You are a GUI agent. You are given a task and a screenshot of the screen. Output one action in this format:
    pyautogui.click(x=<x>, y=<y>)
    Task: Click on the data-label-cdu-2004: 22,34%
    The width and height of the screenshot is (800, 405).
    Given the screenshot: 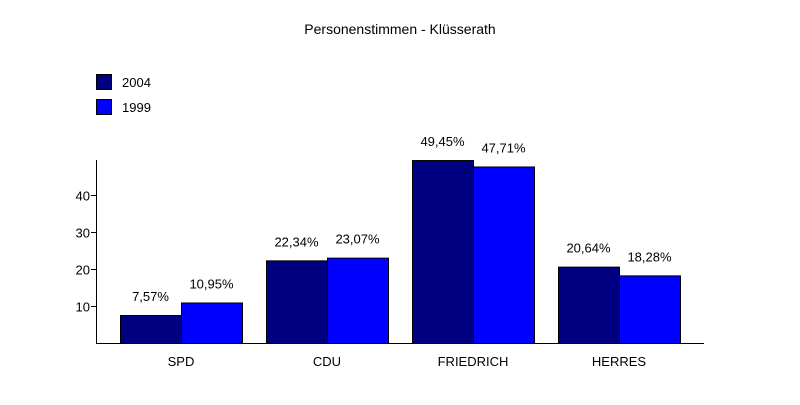 What is the action you would take?
    pyautogui.click(x=296, y=241)
    